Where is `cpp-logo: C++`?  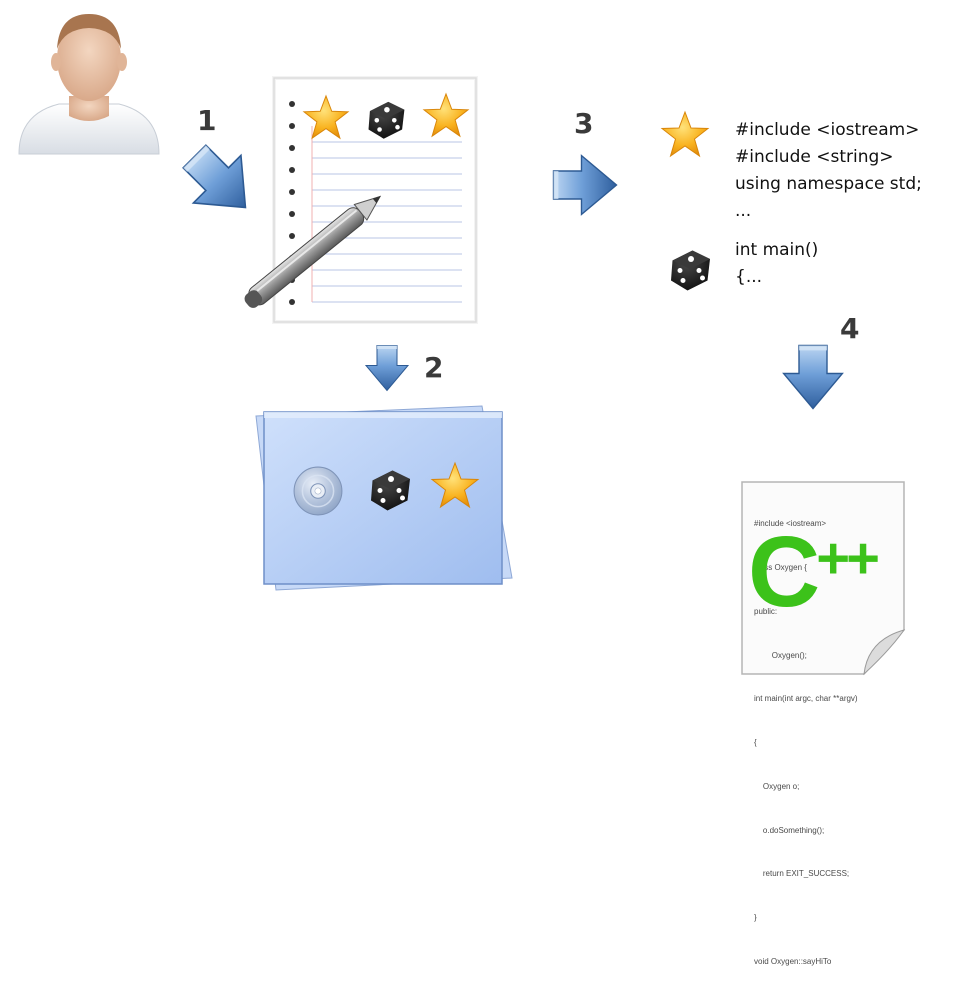
cpp-logo: C++ is located at coordinates (814, 572).